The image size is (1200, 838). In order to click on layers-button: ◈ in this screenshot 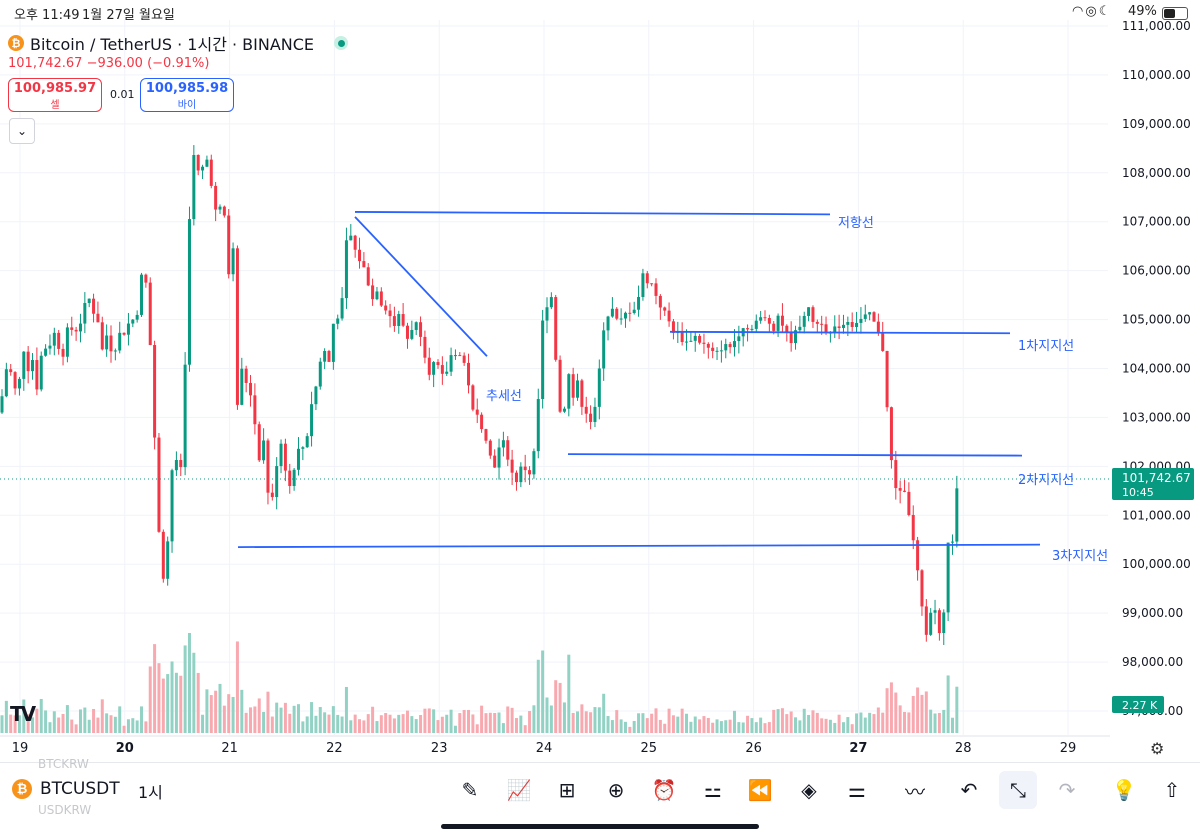, I will do `click(809, 790)`.